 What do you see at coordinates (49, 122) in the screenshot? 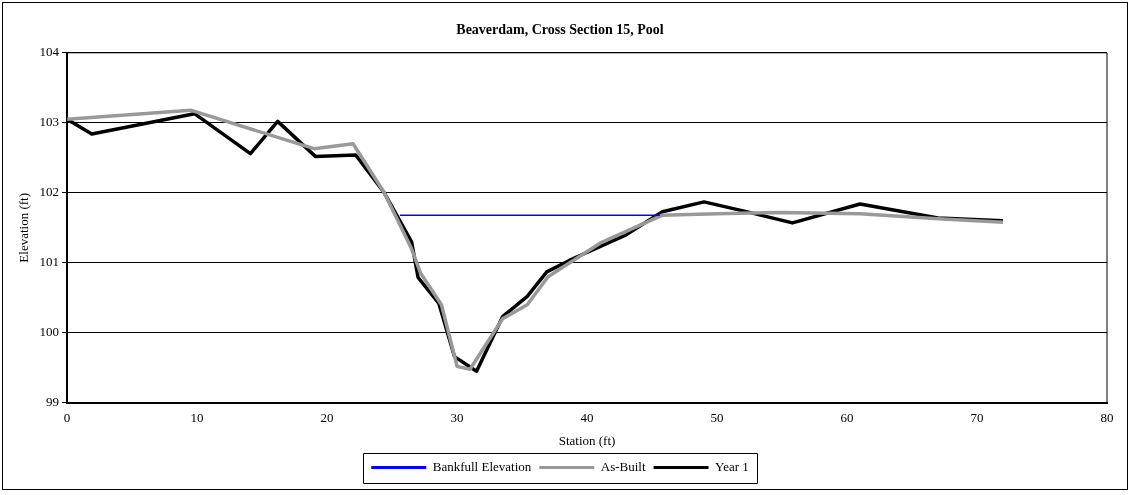
I see `y-tick-label: 103` at bounding box center [49, 122].